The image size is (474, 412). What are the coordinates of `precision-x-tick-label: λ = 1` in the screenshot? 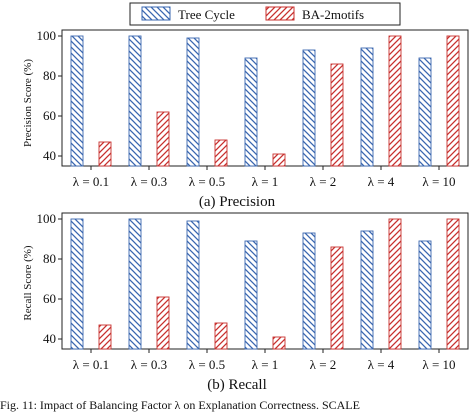 It's located at (265, 181).